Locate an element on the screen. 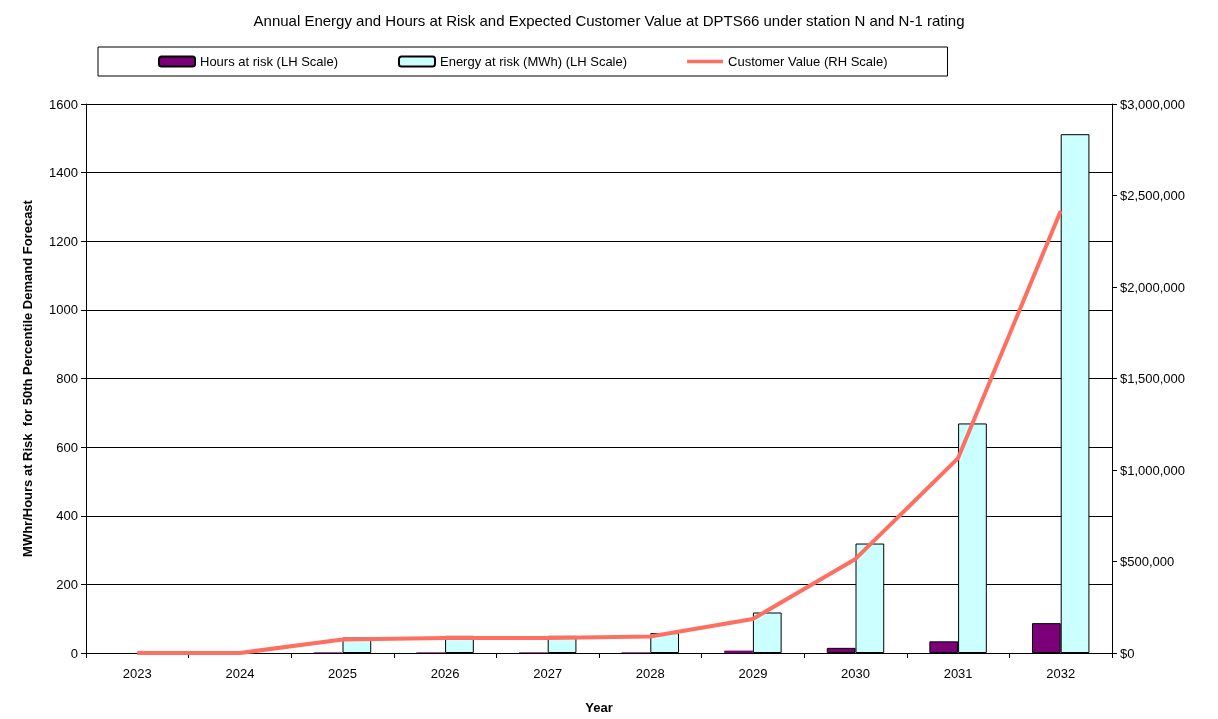 This screenshot has width=1218, height=719. legend-label: Hours at risk (LH Scale) is located at coordinates (269, 61).